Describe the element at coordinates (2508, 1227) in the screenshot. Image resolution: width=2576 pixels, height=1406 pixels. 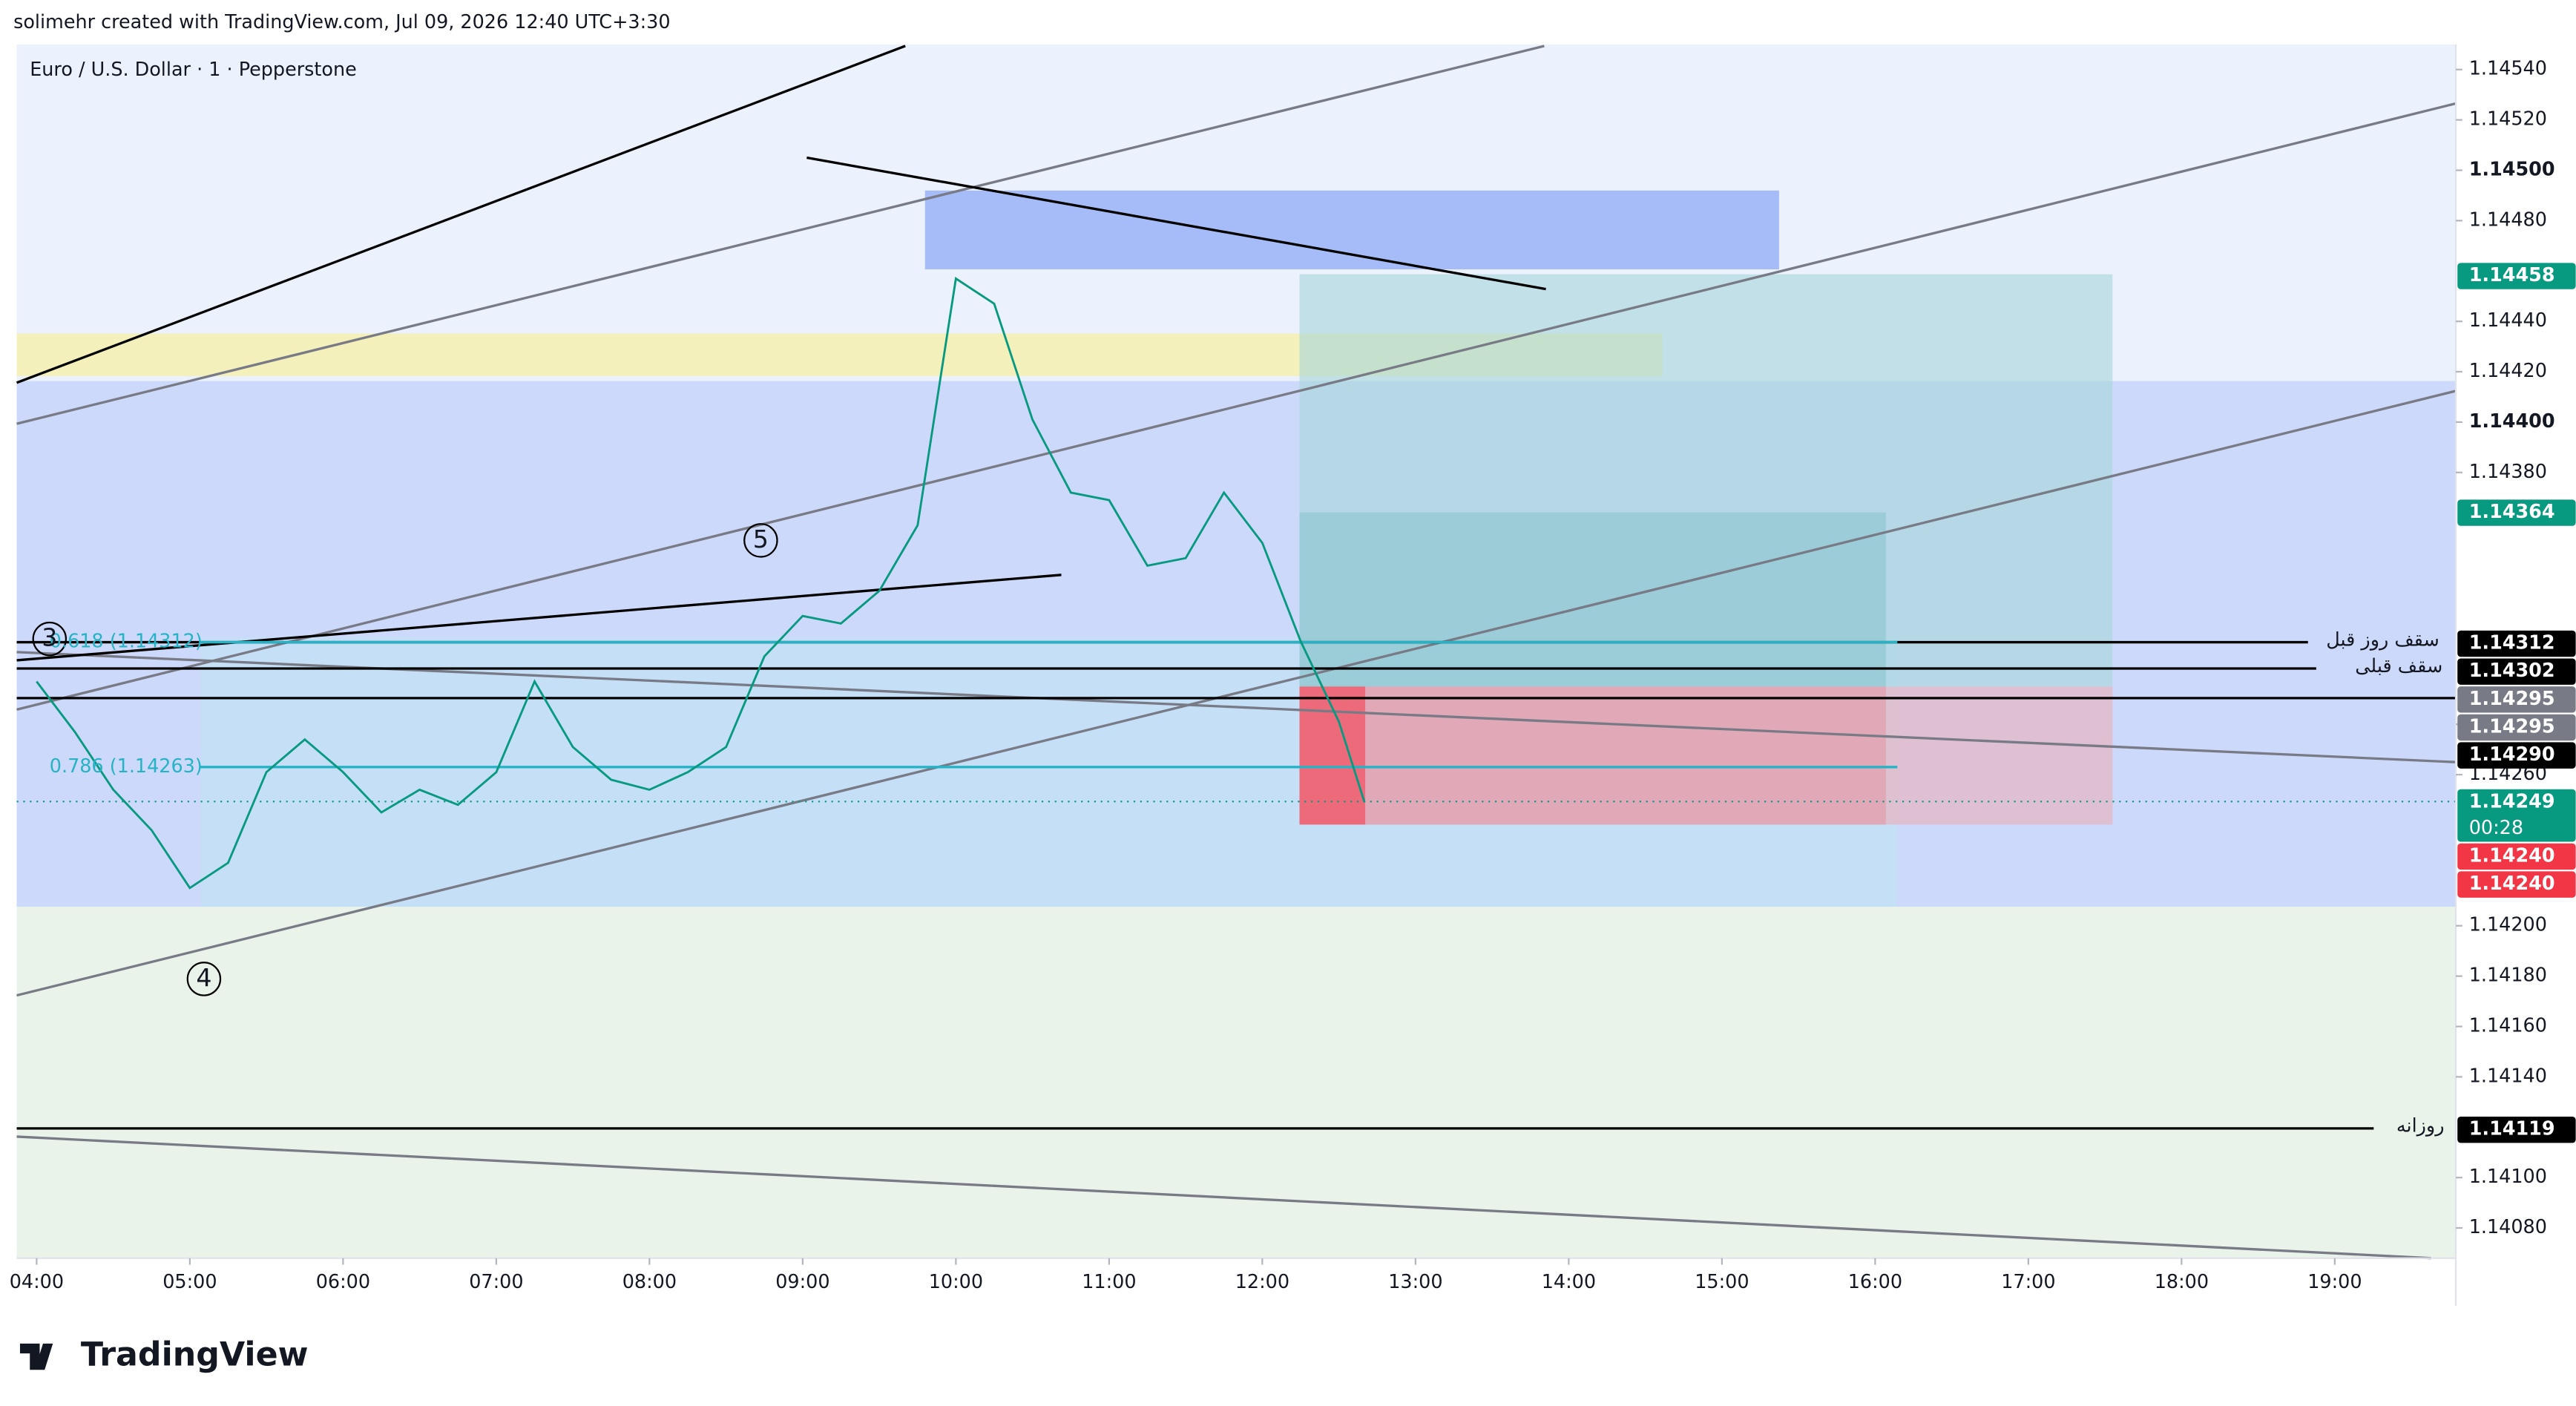
I see `y-tick-label: 1.14080` at that location.